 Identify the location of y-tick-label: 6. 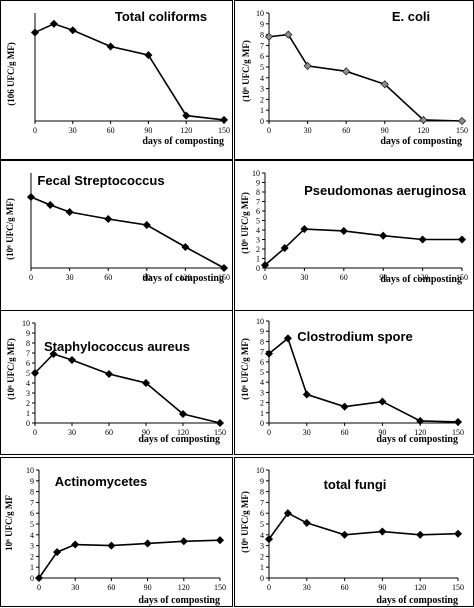
(262, 56).